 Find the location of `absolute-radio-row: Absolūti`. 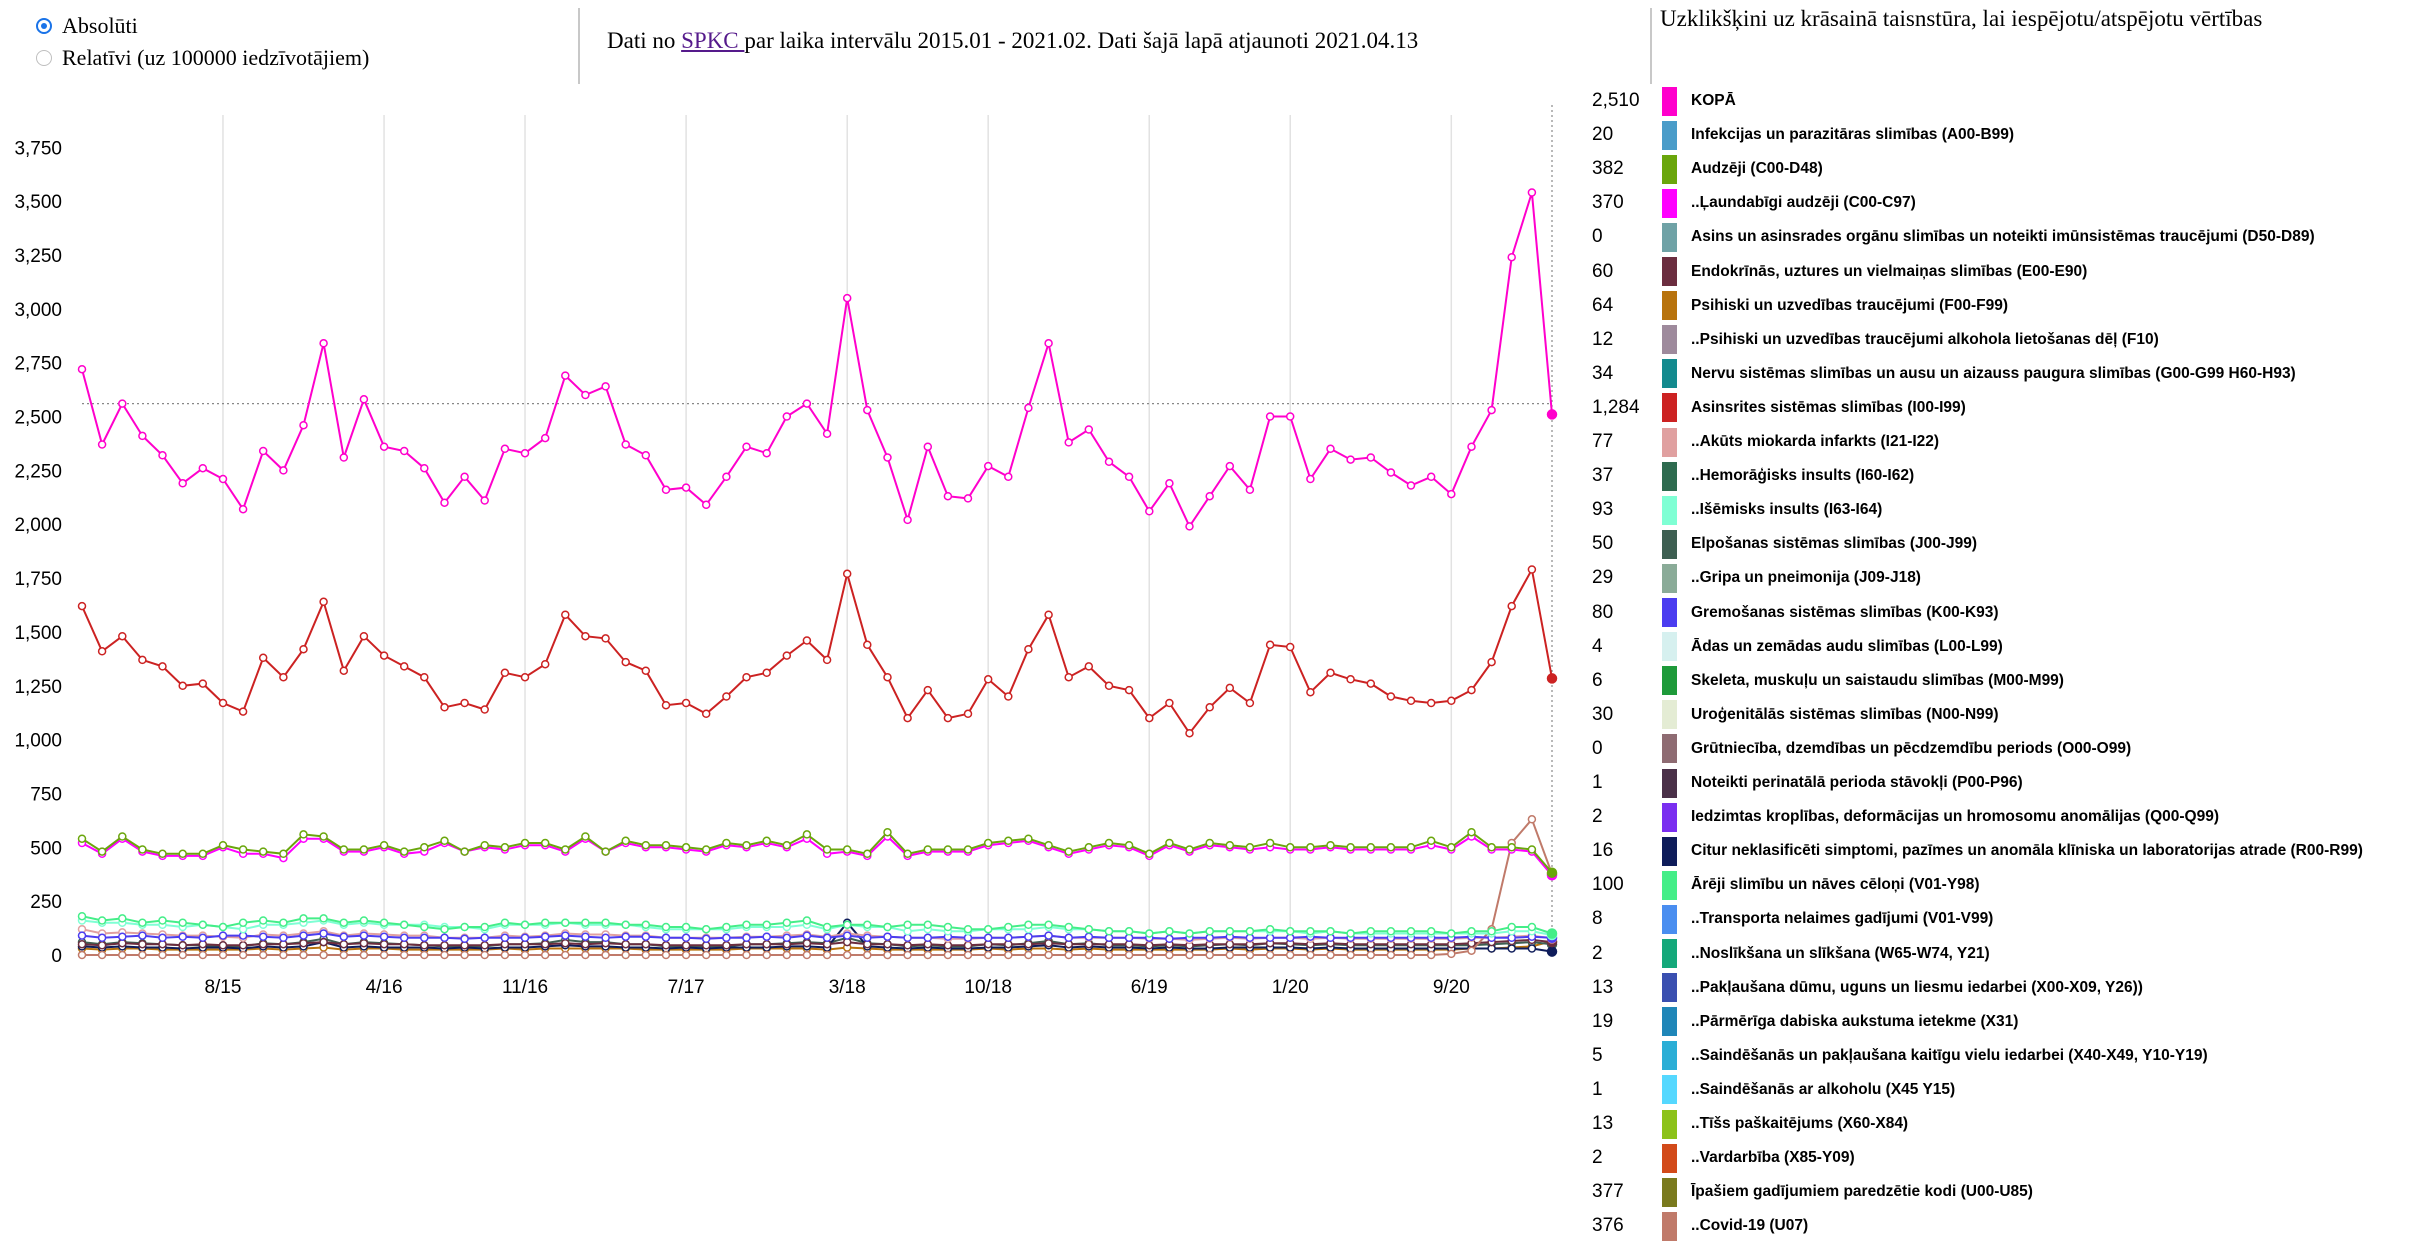

absolute-radio-row: Absolūti is located at coordinates (306, 26).